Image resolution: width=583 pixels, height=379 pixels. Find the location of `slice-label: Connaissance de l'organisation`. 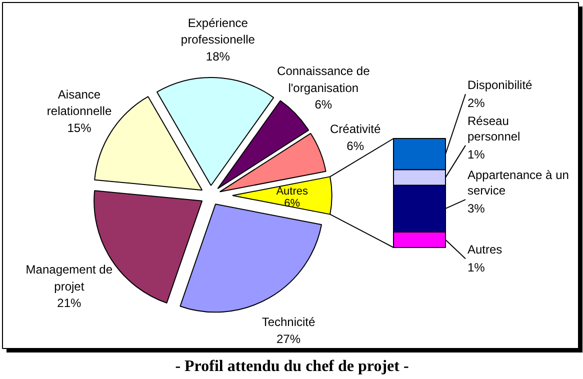

slice-label: Connaissance de l'organisation is located at coordinates (323, 79).